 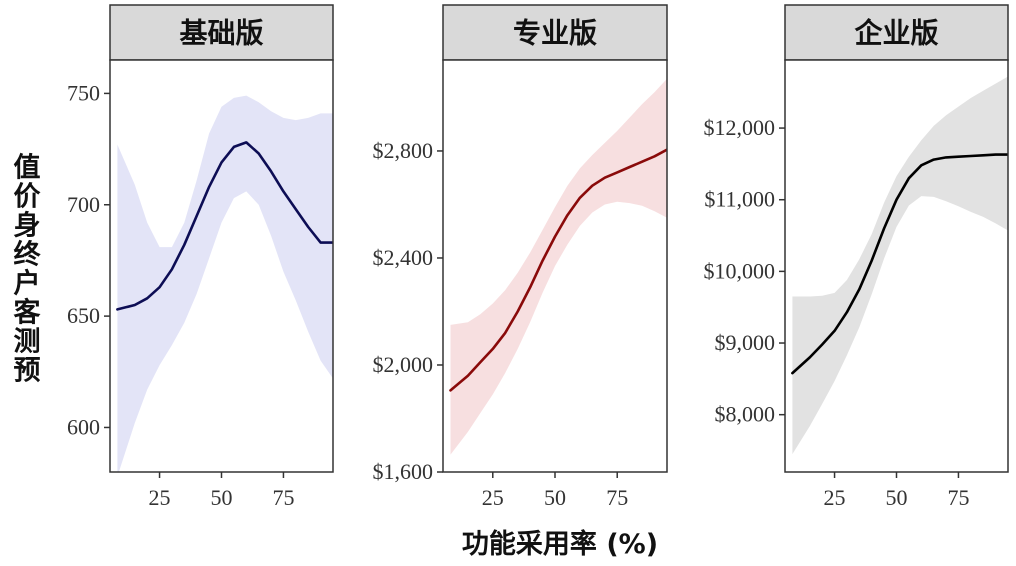 What do you see at coordinates (739, 199) in the screenshot?
I see `y-tick-label: $11,000` at bounding box center [739, 199].